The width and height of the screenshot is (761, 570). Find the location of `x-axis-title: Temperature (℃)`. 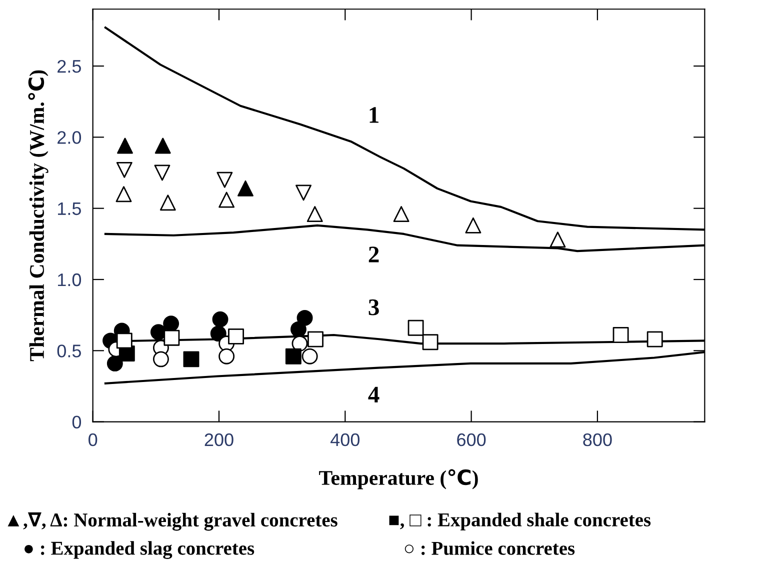

x-axis-title: Temperature (℃) is located at coordinates (398, 479).